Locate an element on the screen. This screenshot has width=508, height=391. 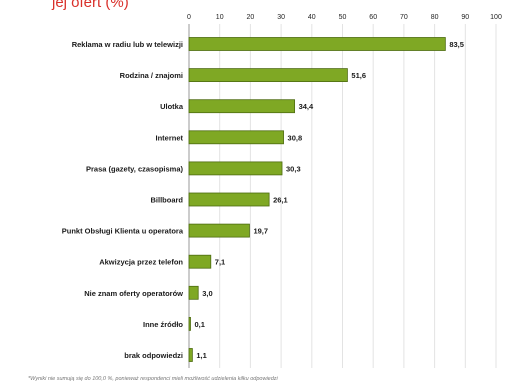
bar-value-label: 19,7 is located at coordinates (260, 231).